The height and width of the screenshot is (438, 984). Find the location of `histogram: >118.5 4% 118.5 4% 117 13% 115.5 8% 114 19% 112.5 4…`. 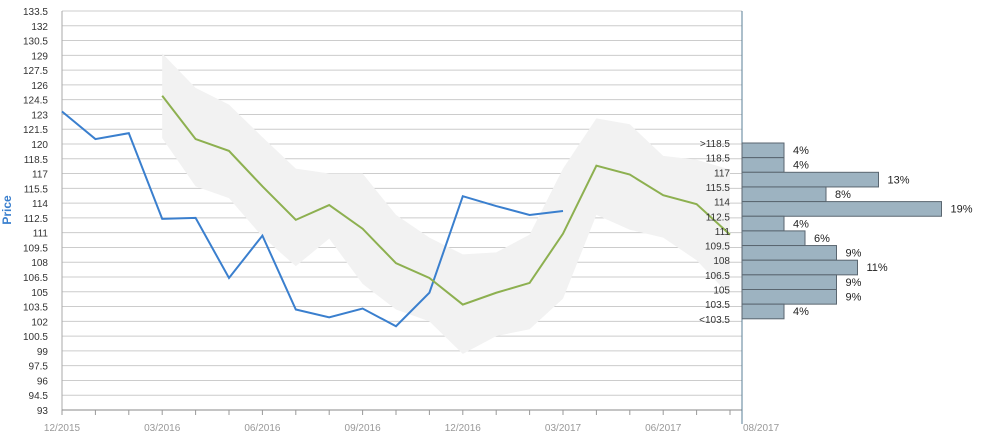

histogram: >118.5 4% 118.5 4% 117 13% 115.5 8% 114 19% 112.5 4… is located at coordinates (836, 232).